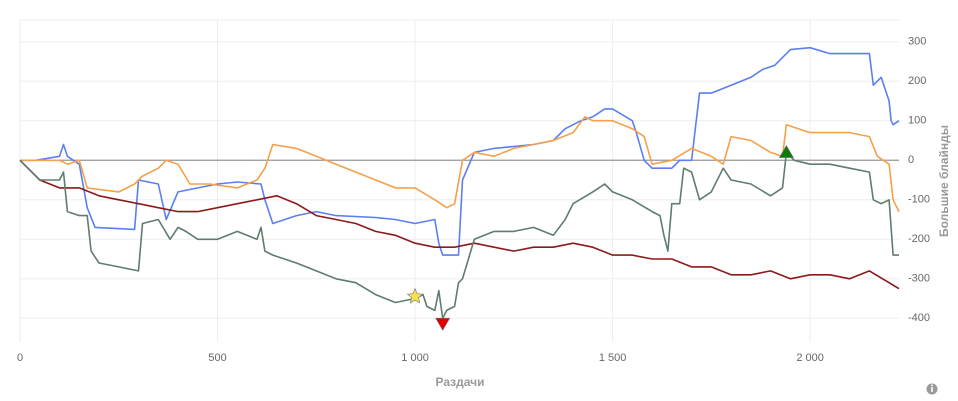  Describe the element at coordinates (911, 160) in the screenshot. I see `y-tick-label: 0` at that location.